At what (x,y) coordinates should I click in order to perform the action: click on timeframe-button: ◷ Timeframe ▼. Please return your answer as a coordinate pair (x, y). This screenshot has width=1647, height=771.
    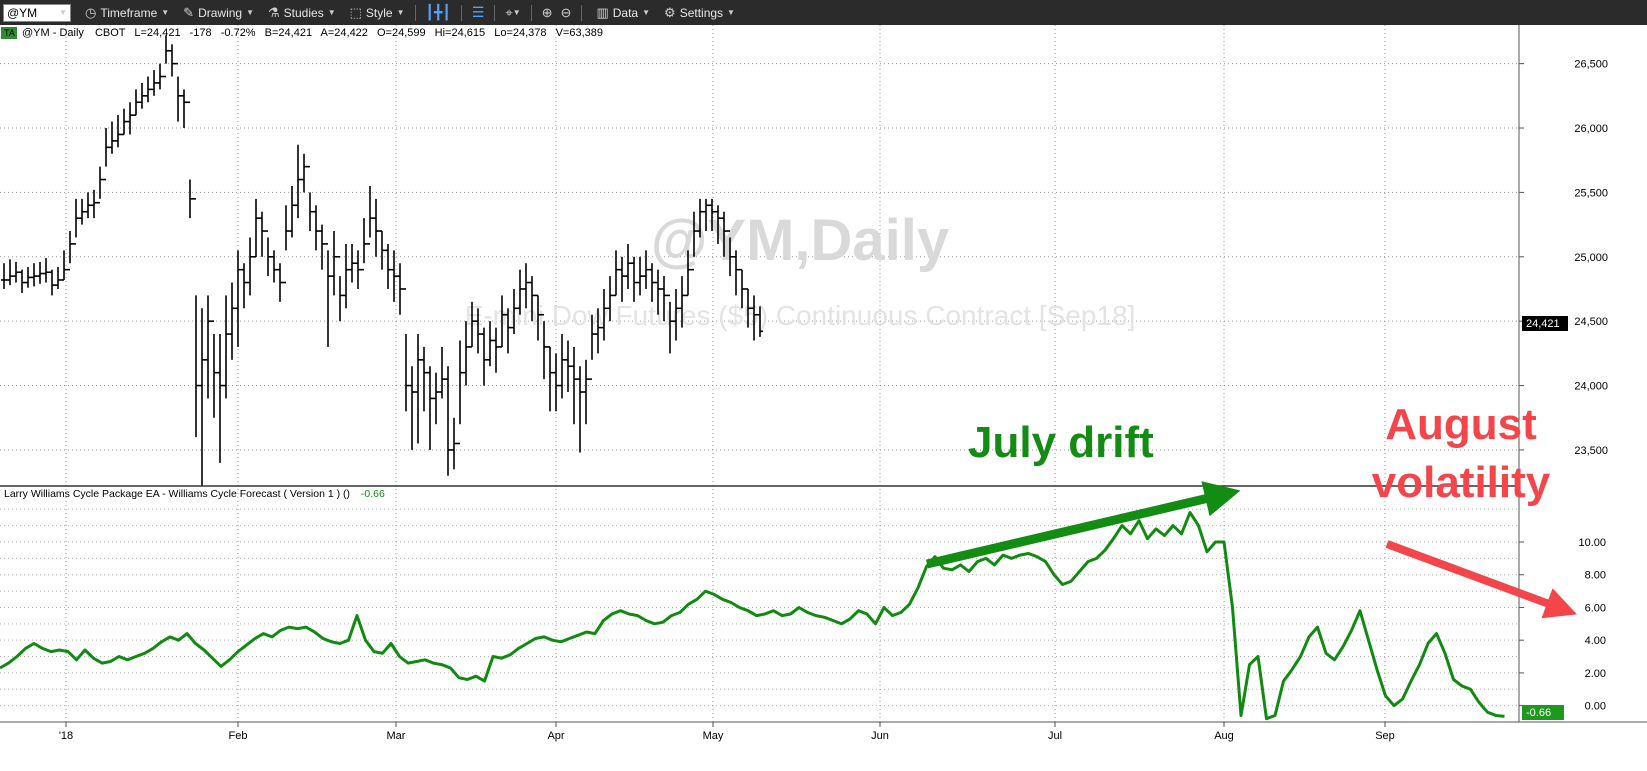
    Looking at the image, I should click on (127, 13).